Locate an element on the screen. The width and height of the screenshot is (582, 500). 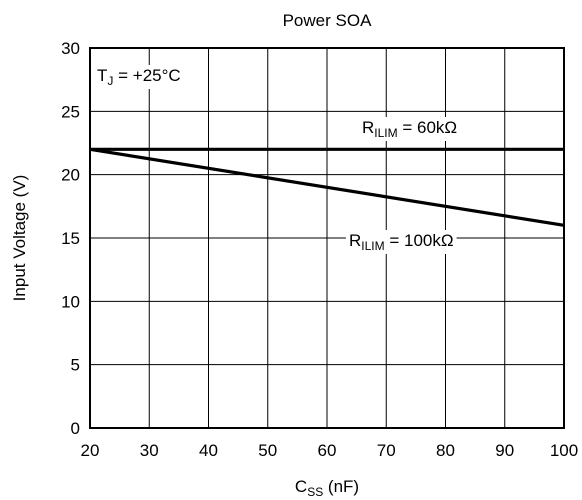
x-tick-label-100: 100 is located at coordinates (564, 450).